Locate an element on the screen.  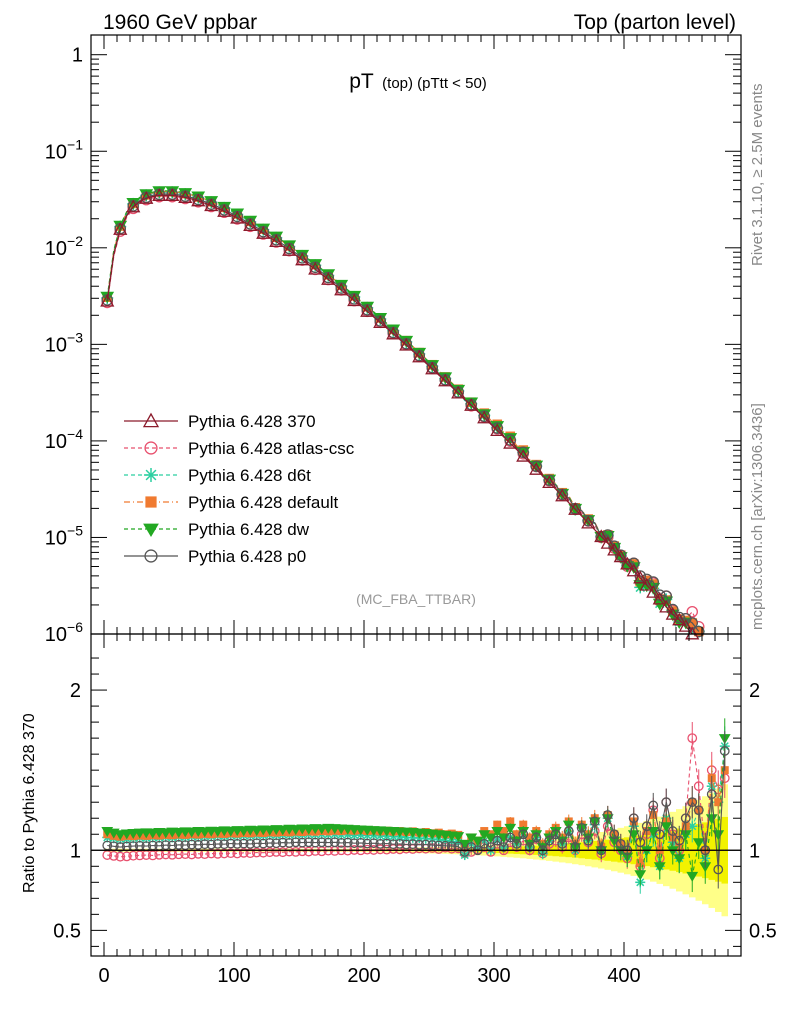
analysis-name: (MC_FBA_TTBAR) is located at coordinates (416, 599).